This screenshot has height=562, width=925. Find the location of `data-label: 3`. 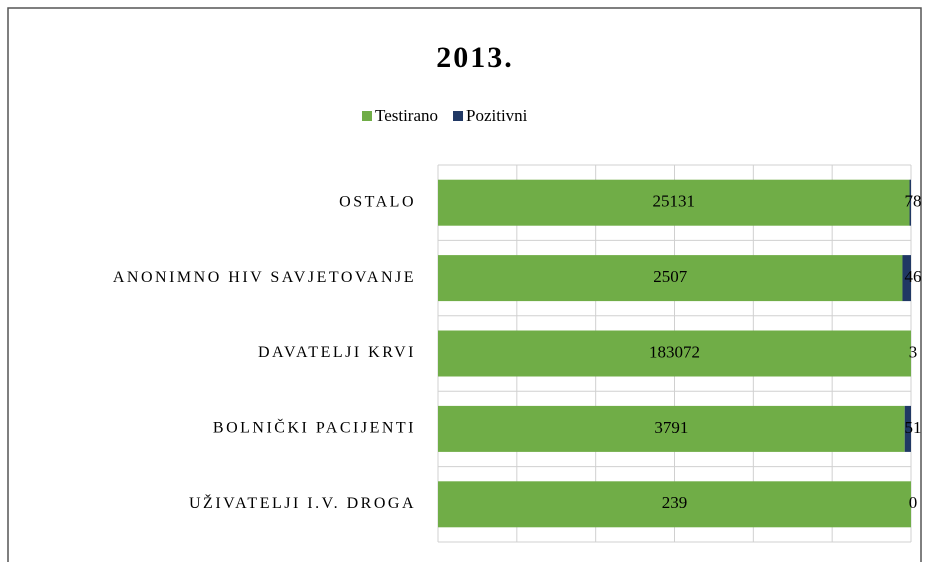

data-label: 3 is located at coordinates (913, 351).